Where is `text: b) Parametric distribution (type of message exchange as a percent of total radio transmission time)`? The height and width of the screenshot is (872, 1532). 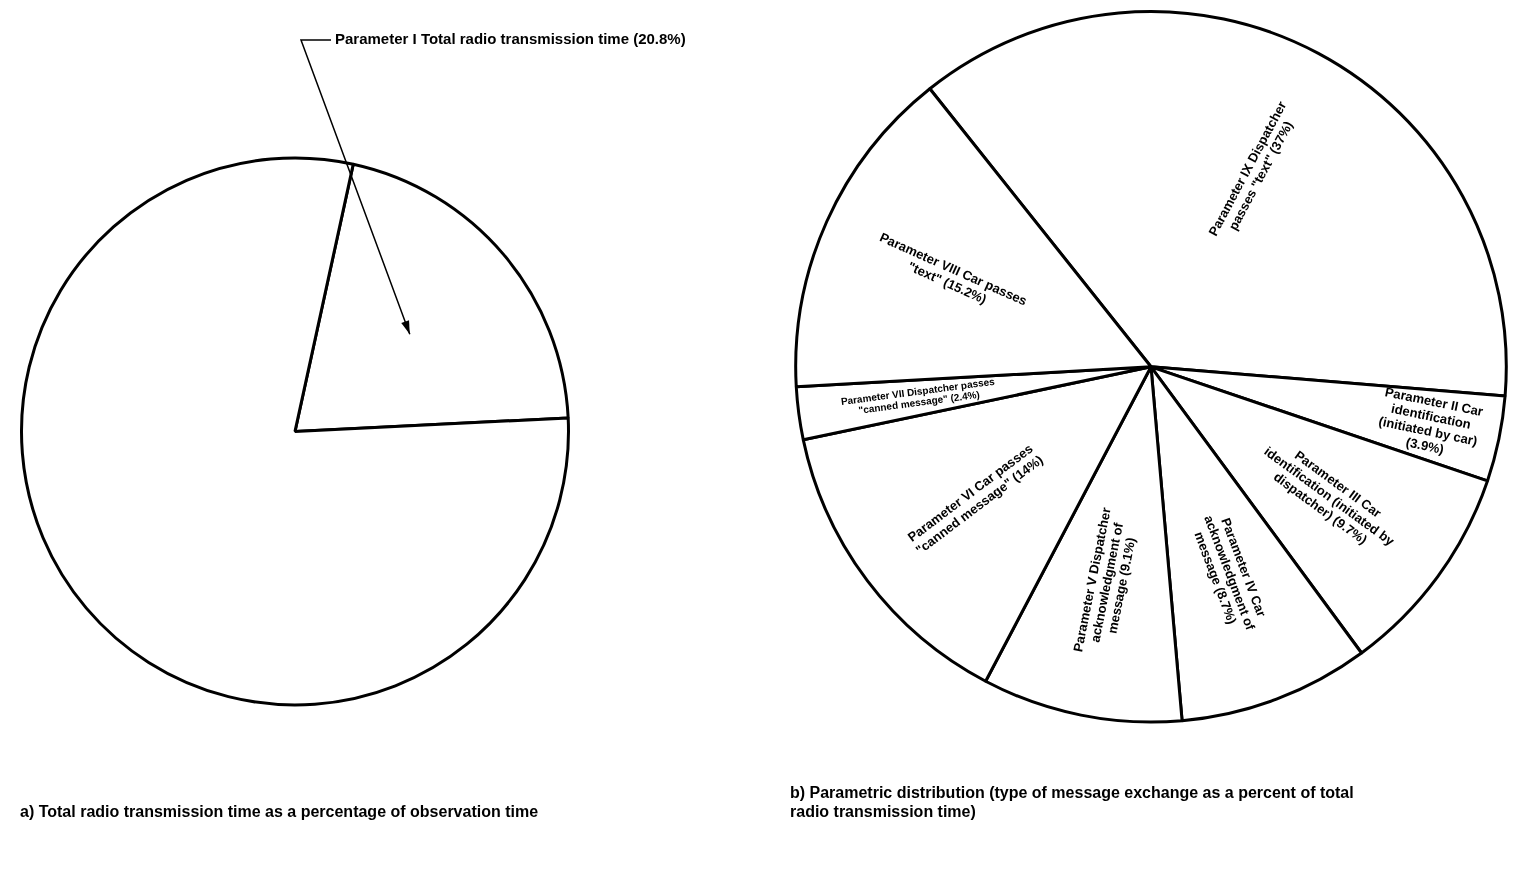 text: b) Parametric distribution (type of message exchange as a percent of total radio transmission time) is located at coordinates (1072, 801).